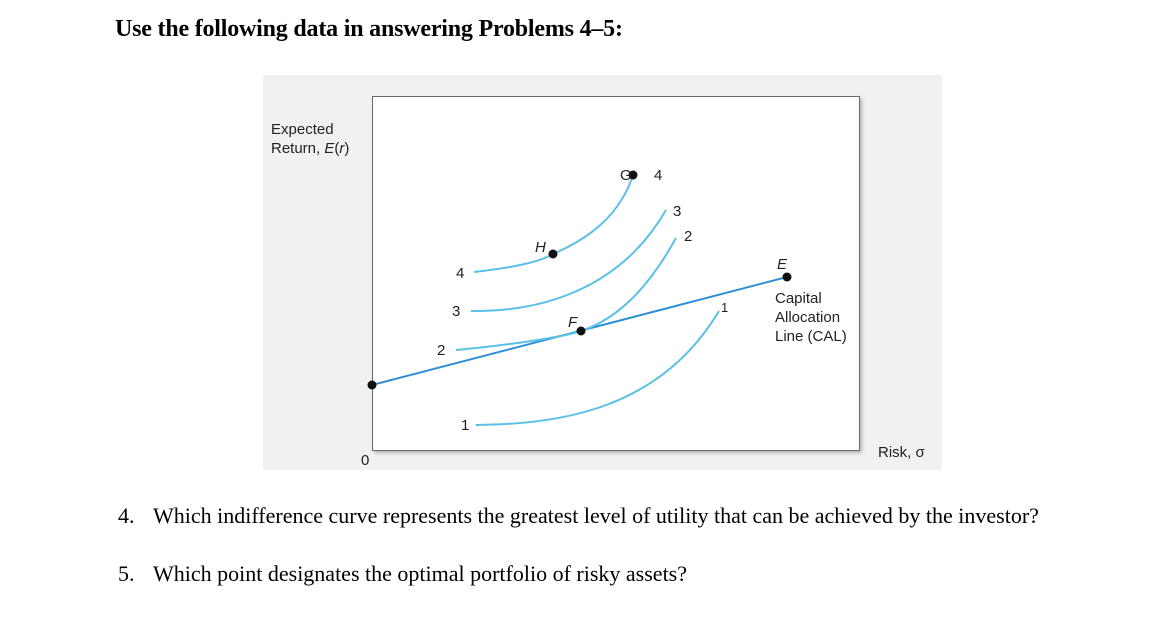 The height and width of the screenshot is (618, 1153). What do you see at coordinates (688, 236) in the screenshot?
I see `curve-2-label-right: 2` at bounding box center [688, 236].